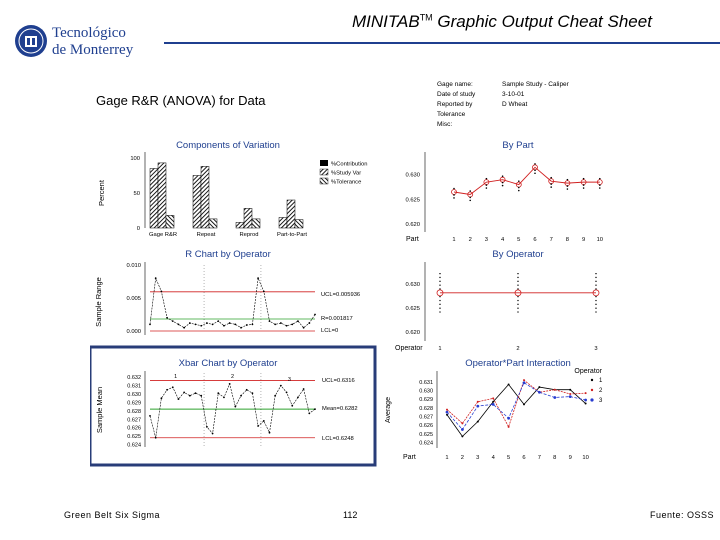  What do you see at coordinates (337, 319) in the screenshot?
I see `r-chart-center-label: R=0.001817` at bounding box center [337, 319].